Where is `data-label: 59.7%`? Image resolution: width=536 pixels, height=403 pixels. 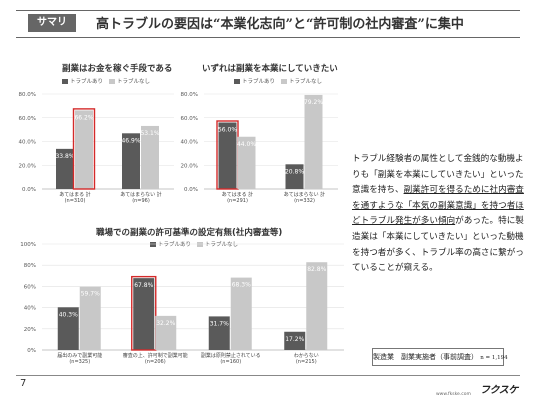
data-label: 59.7% is located at coordinates (90, 294).